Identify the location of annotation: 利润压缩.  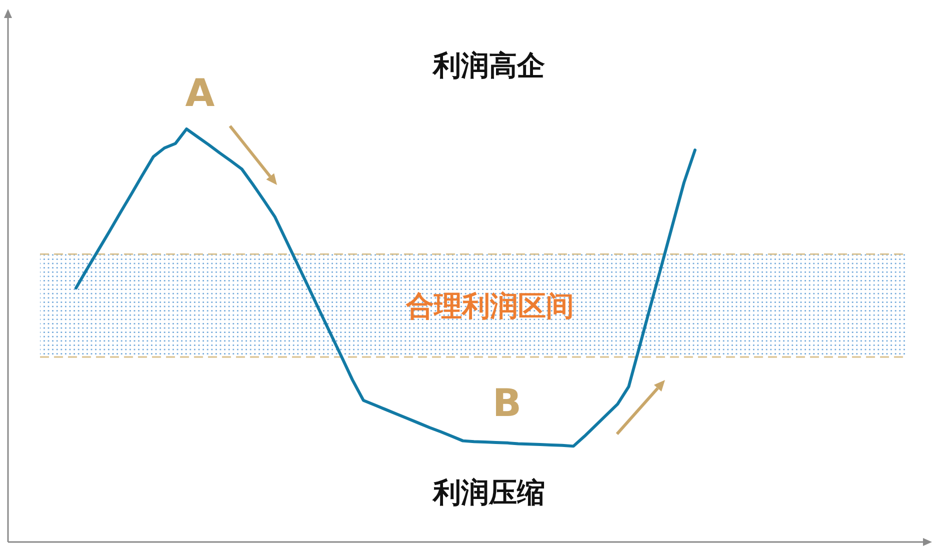
(488, 492).